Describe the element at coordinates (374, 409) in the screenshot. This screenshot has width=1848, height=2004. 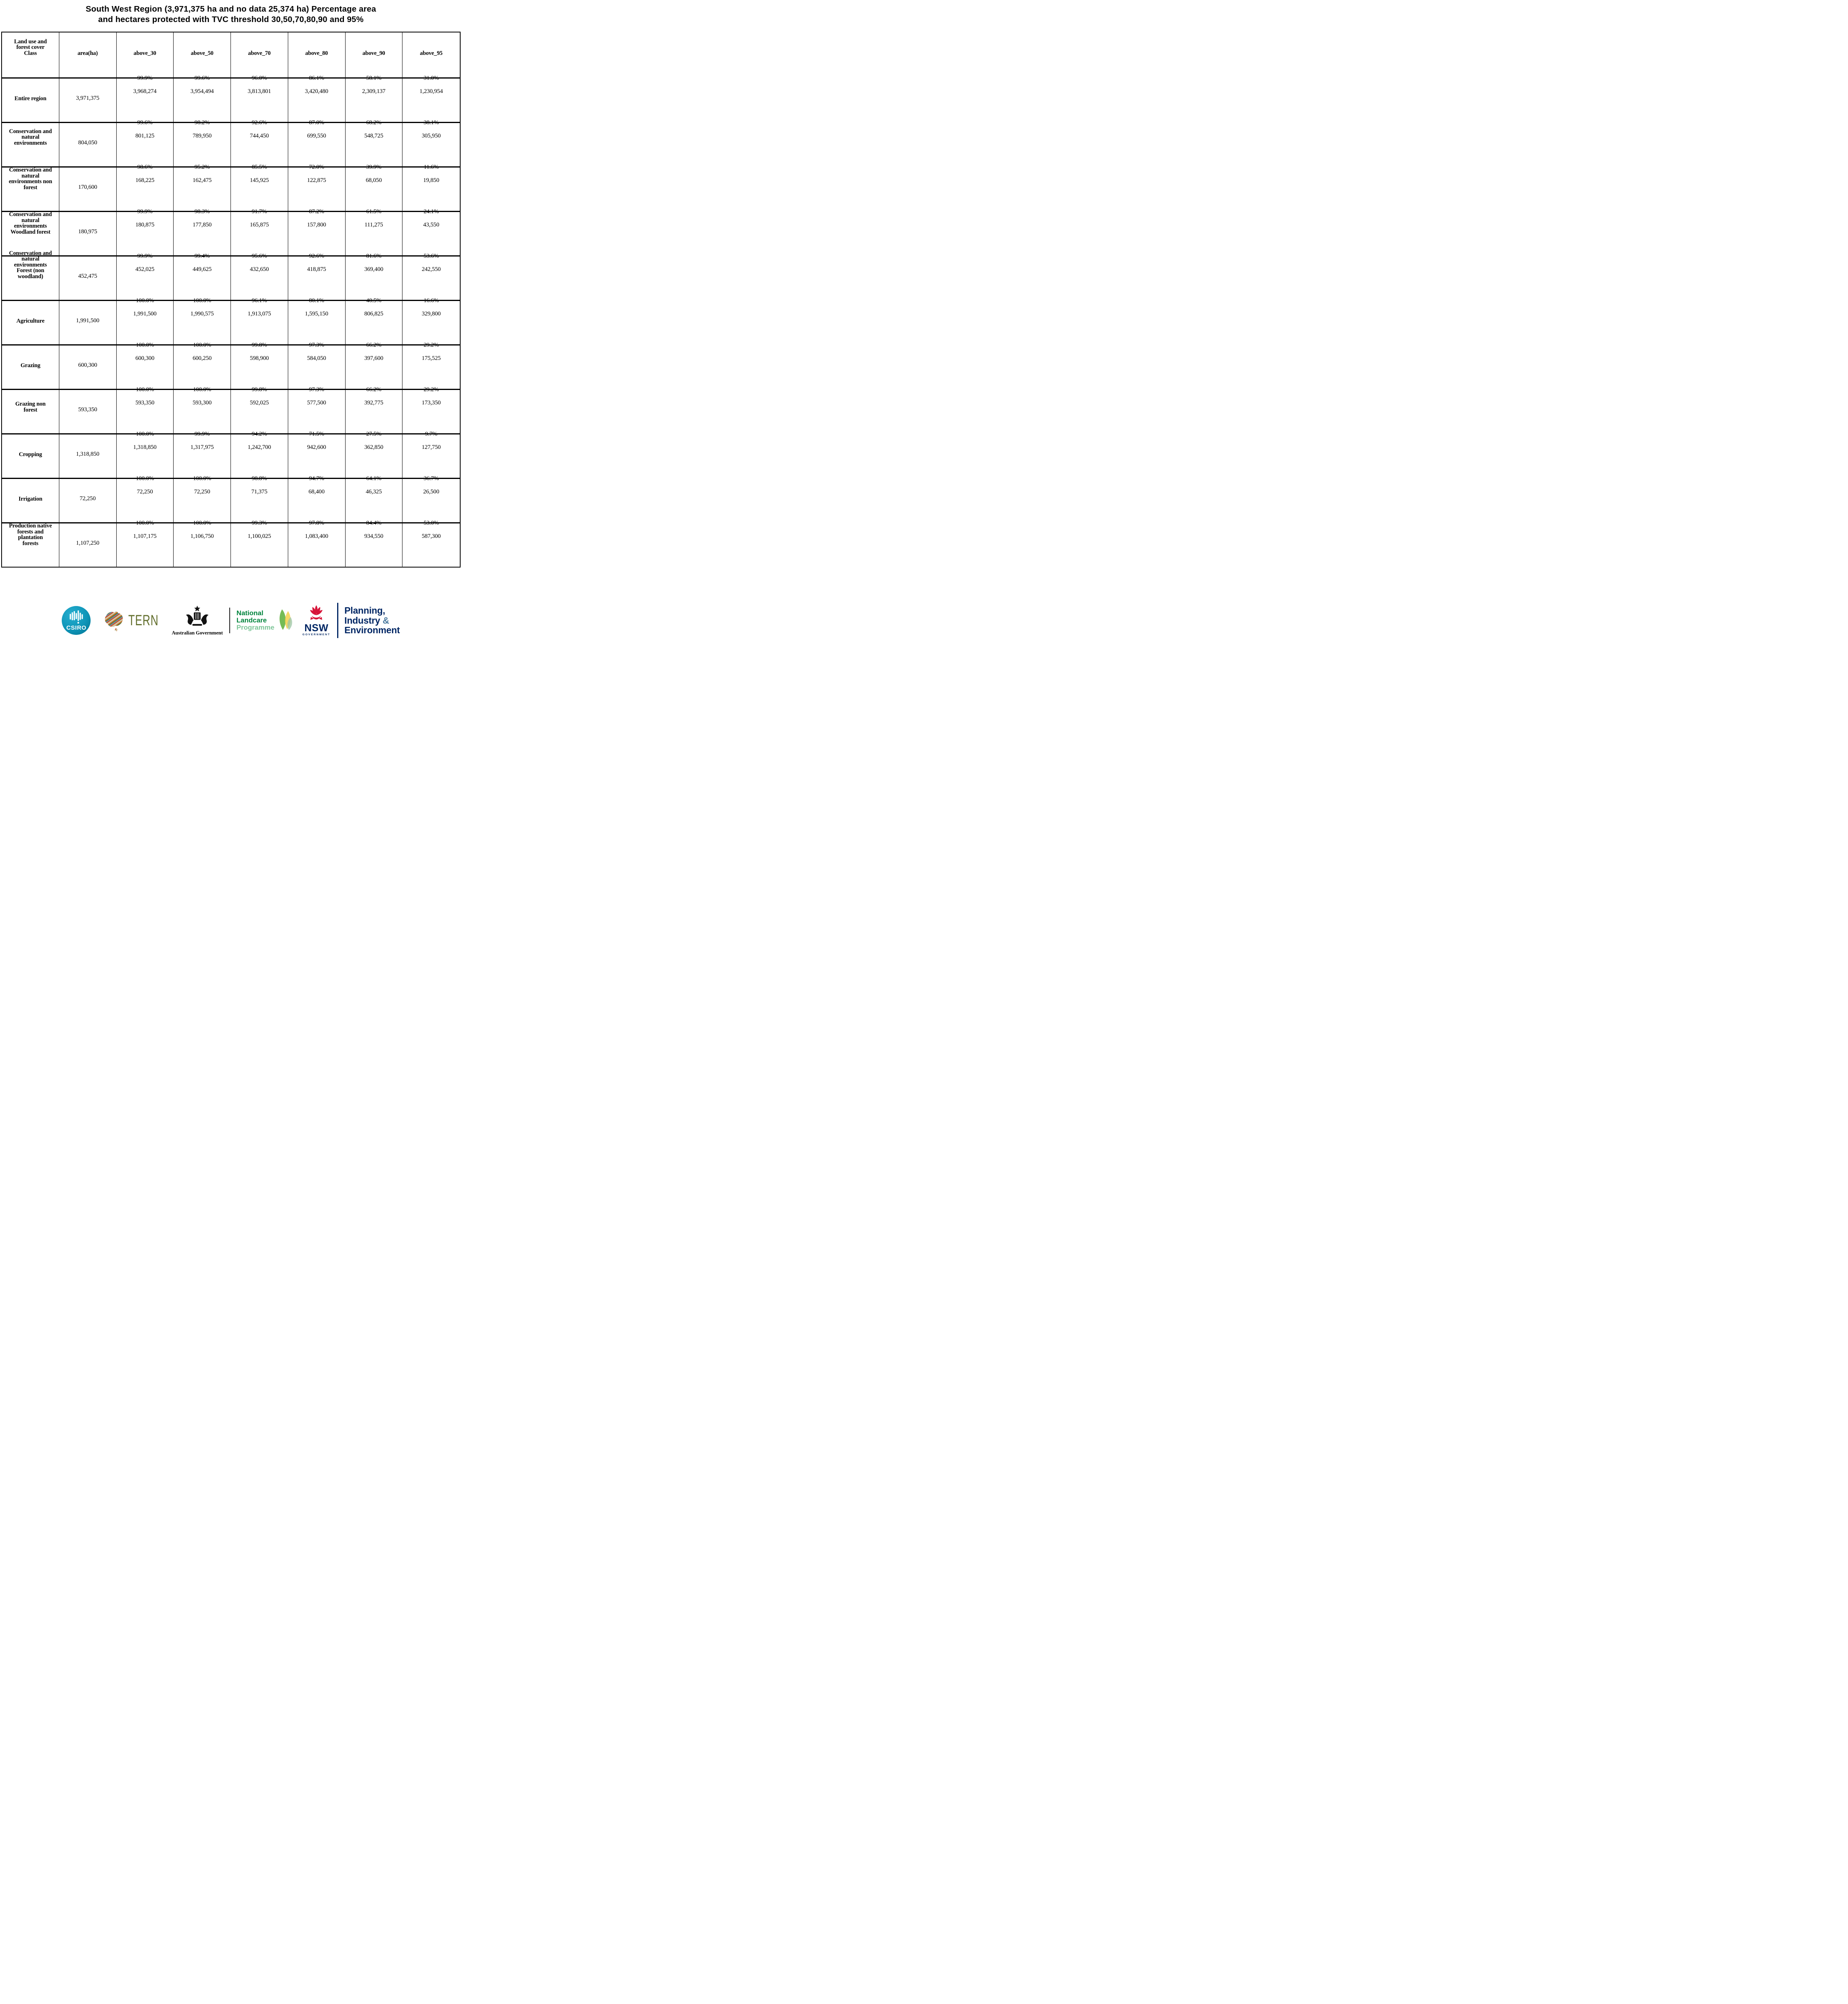
I see `threshold-cell: 66.2% 392,775` at that location.